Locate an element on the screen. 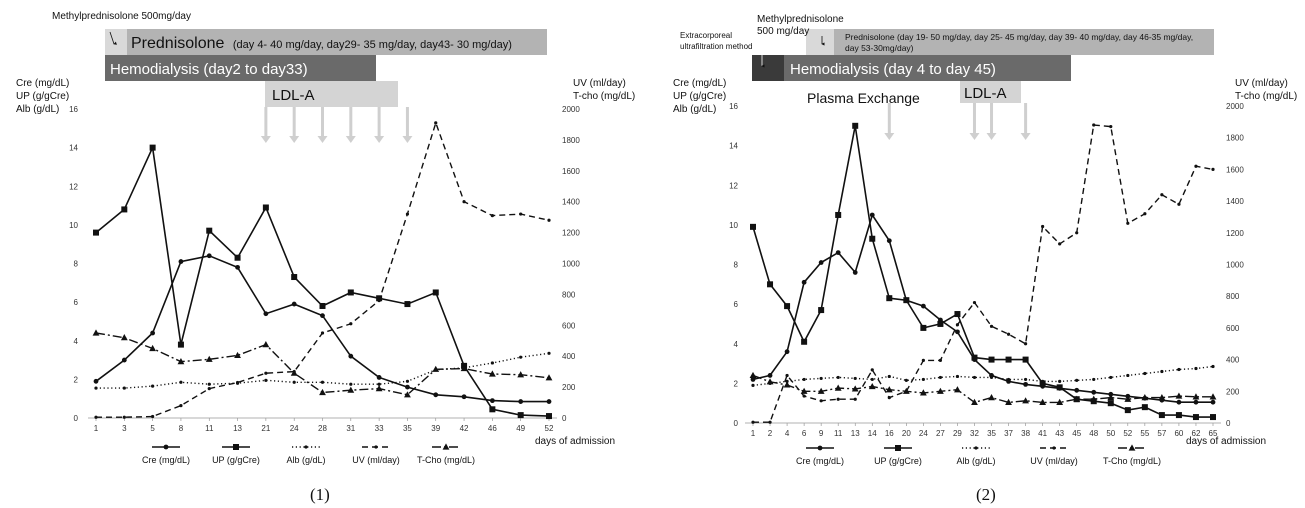 The width and height of the screenshot is (1305, 508). right-tick-label: 2000 is located at coordinates (571, 109).